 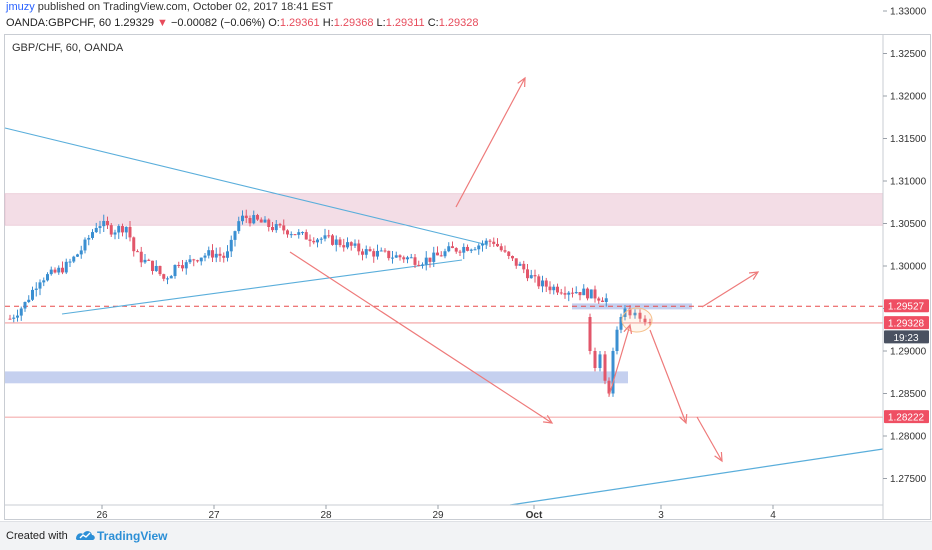 What do you see at coordinates (326, 515) in the screenshot?
I see `time-axis-label: 28` at bounding box center [326, 515].